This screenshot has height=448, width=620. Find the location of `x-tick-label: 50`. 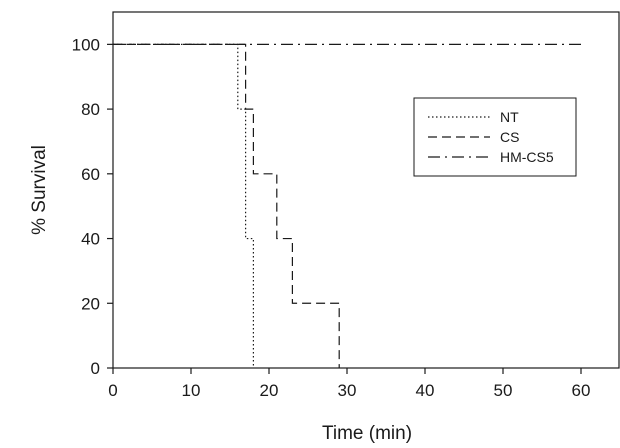

x-tick-label: 50 is located at coordinates (503, 390).